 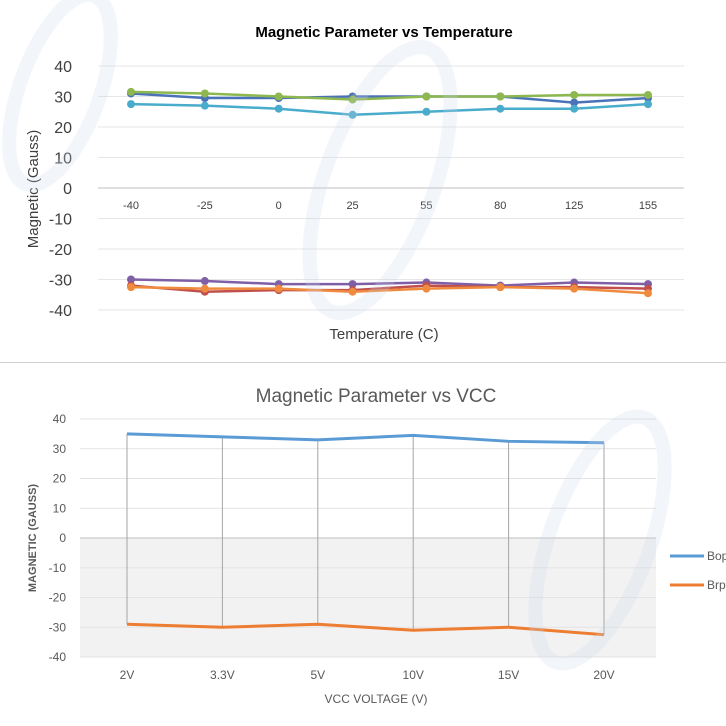 I want to click on legend-label: Brp, so click(x=716, y=585).